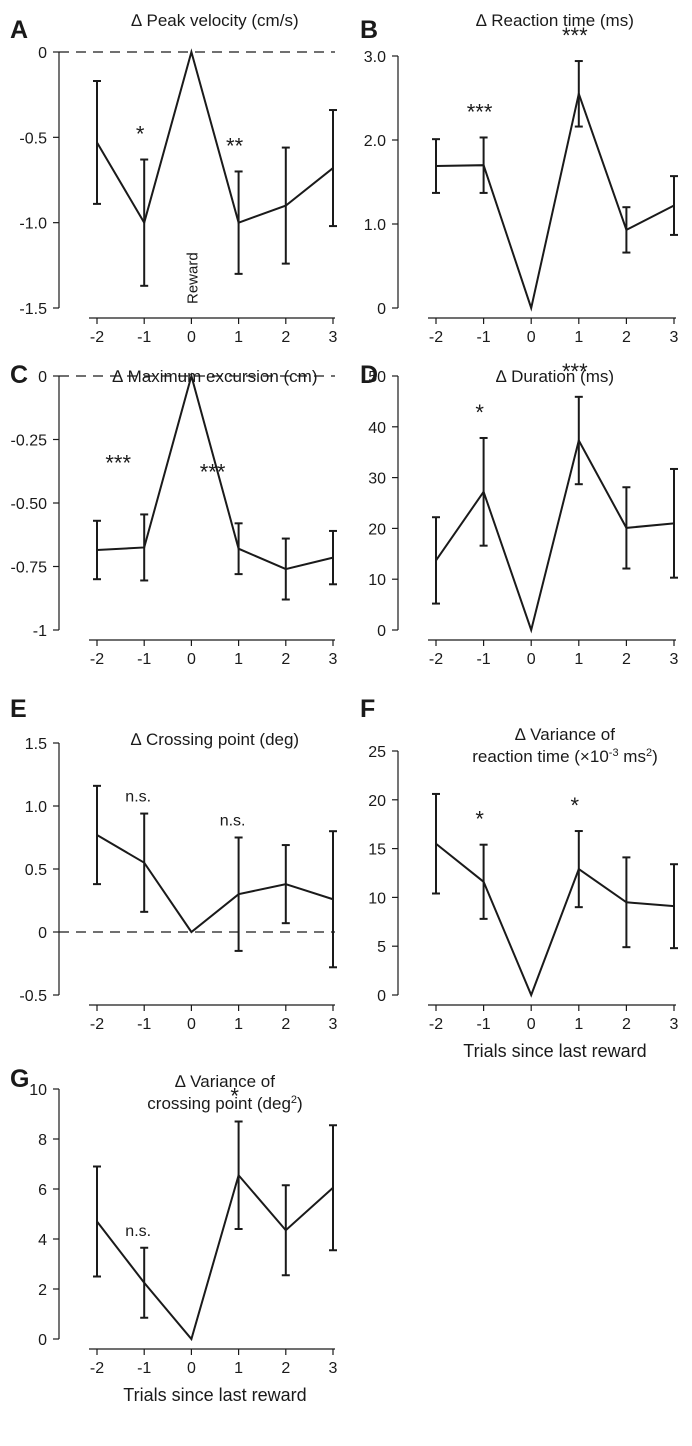  I want to click on panel-f-ytick-label: 10, so click(377, 898).